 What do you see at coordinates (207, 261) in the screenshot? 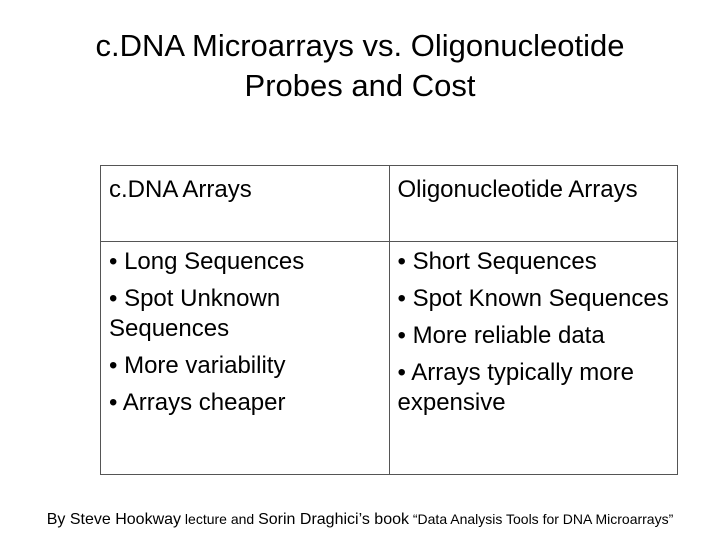
I see `list-item: • Long Sequences` at bounding box center [207, 261].